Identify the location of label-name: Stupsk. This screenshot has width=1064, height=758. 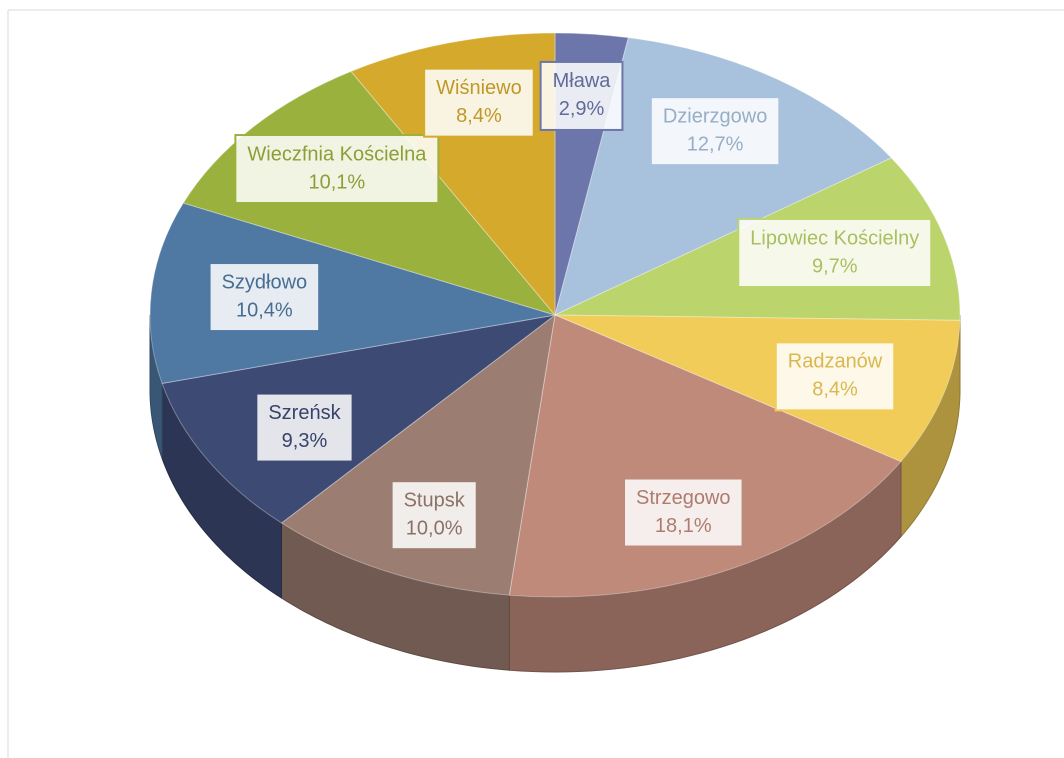
(435, 500).